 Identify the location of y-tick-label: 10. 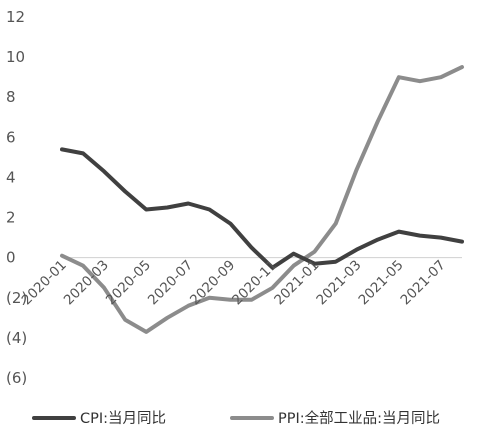
(15, 57).